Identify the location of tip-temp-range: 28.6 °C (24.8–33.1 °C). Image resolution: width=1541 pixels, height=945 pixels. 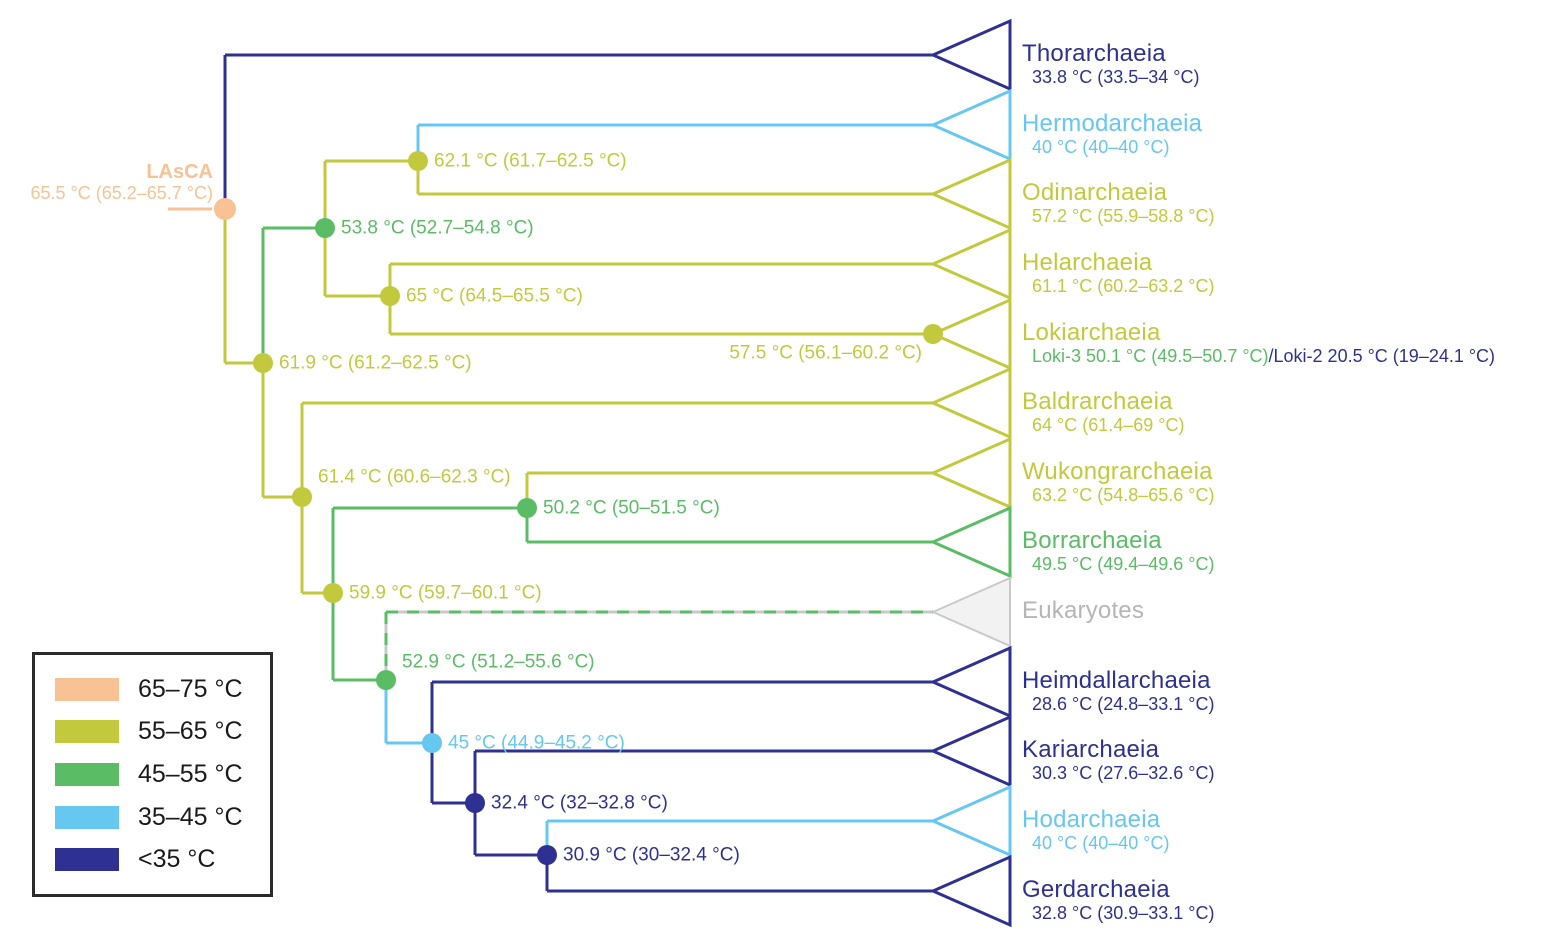
(1123, 704).